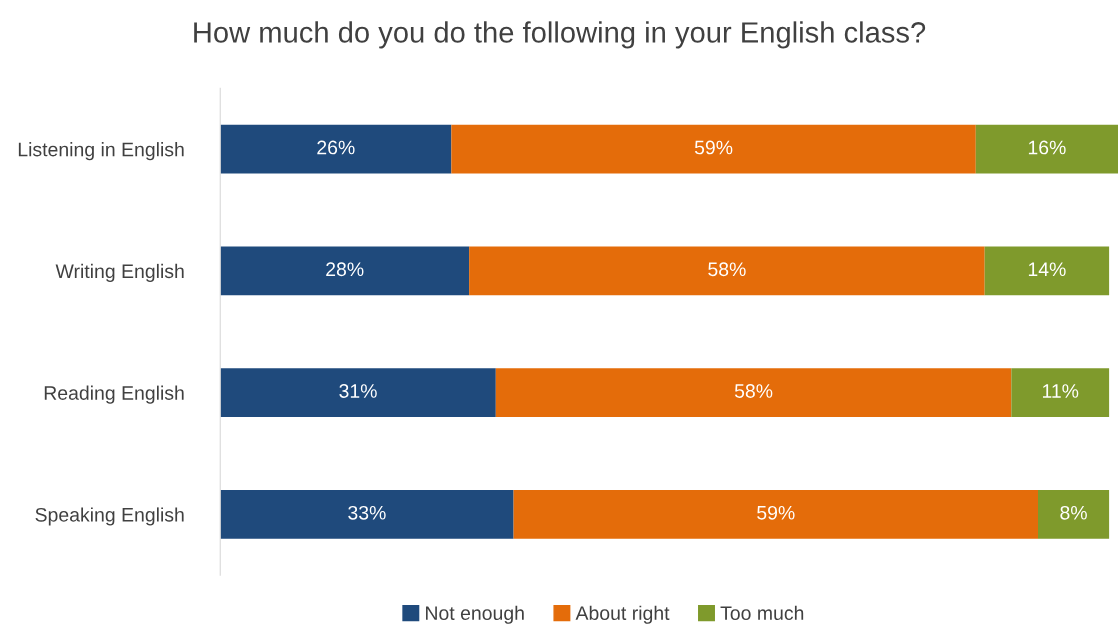 The image size is (1118, 635). What do you see at coordinates (109, 516) in the screenshot?
I see `y-tick-label: Speaking English` at bounding box center [109, 516].